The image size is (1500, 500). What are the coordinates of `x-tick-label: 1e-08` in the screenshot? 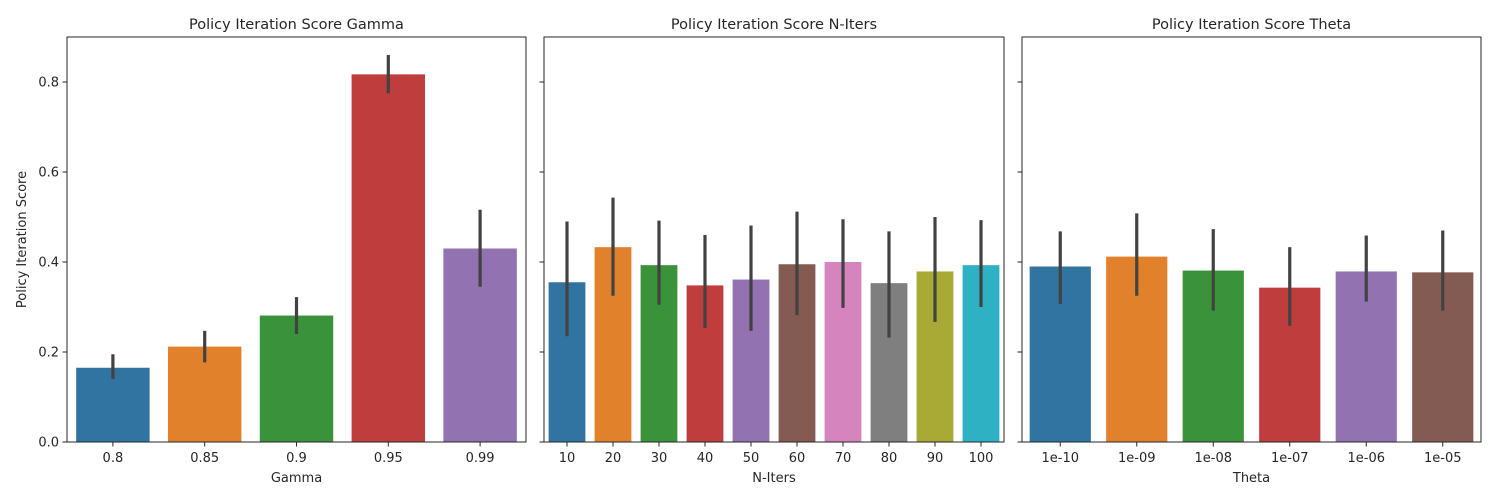 It's located at (1213, 458).